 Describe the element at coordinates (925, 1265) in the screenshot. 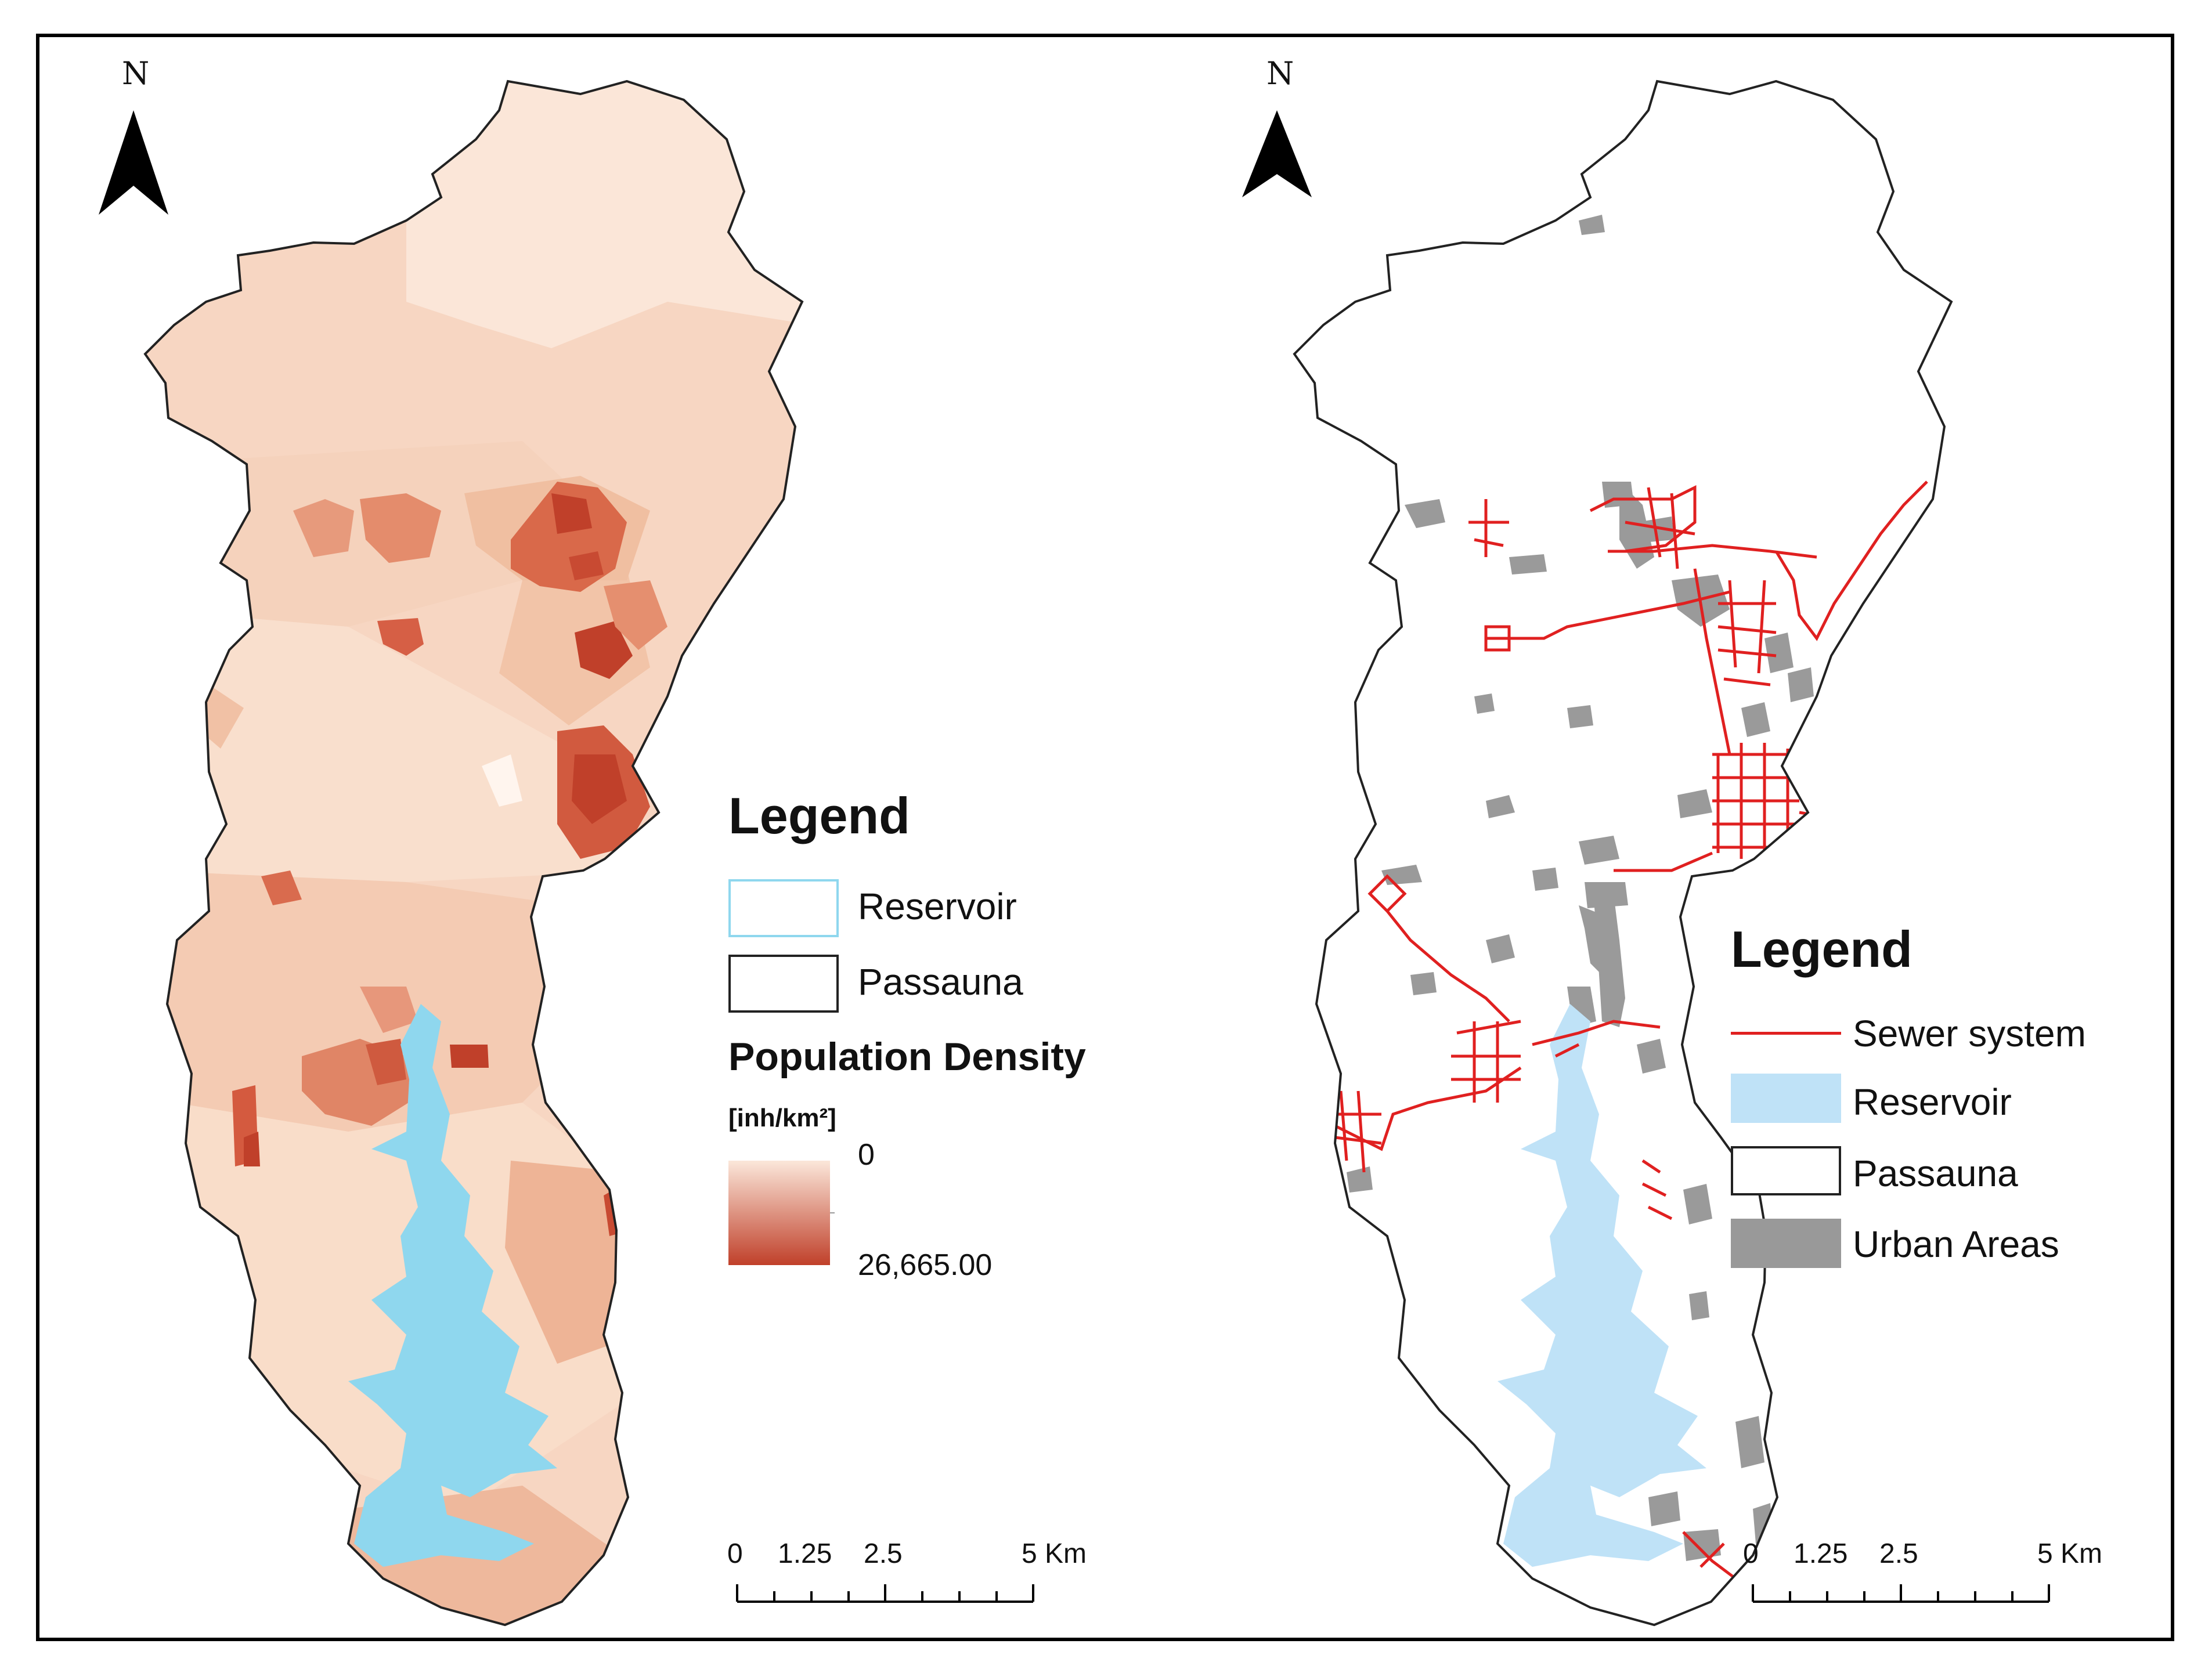

I see `density-max: 26,665.00` at that location.